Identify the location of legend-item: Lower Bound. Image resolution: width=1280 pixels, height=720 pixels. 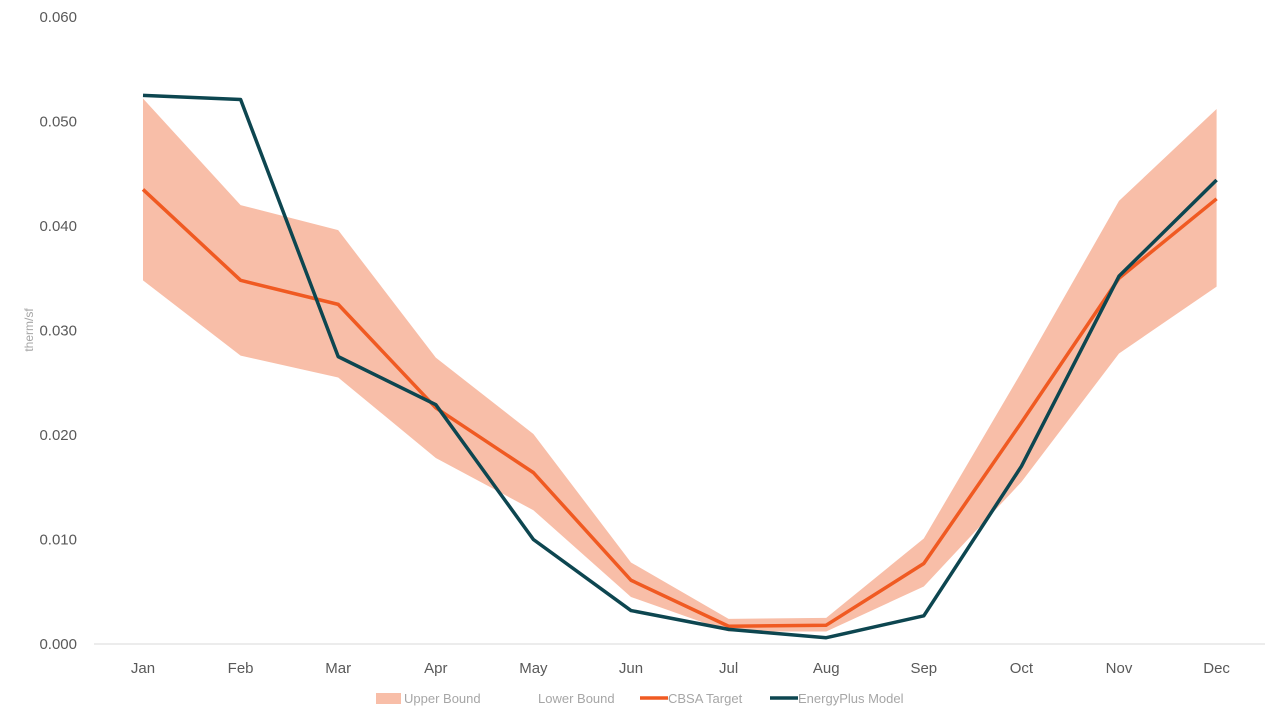
(562, 698).